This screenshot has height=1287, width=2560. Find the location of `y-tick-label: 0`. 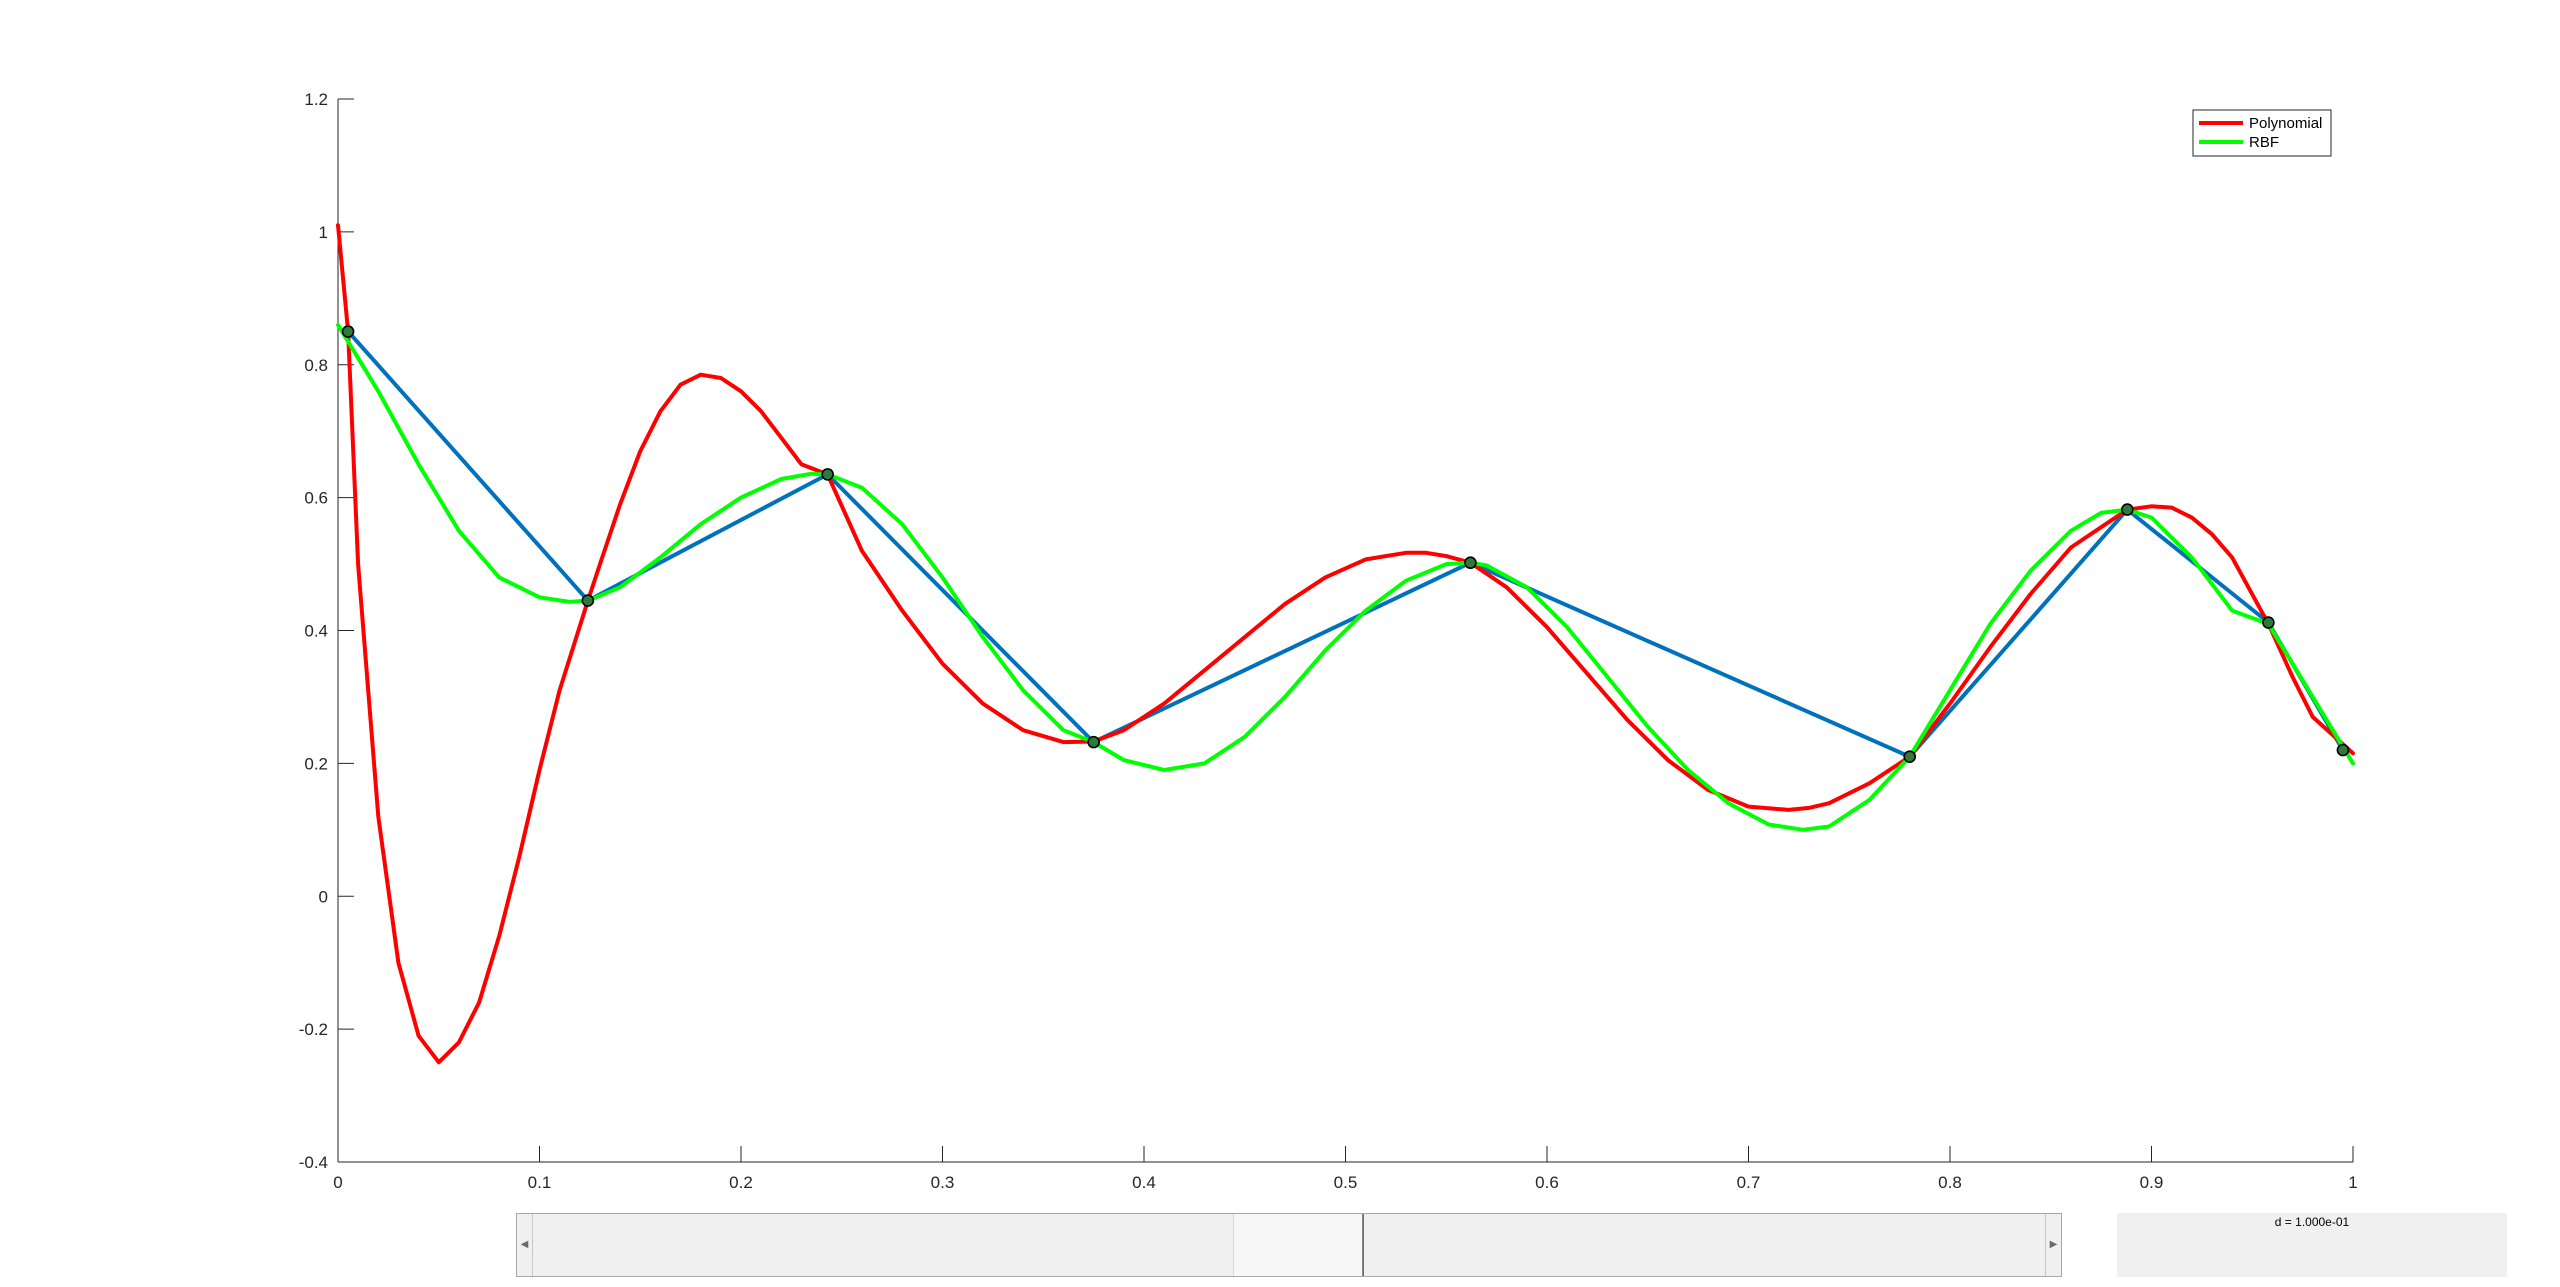

y-tick-label: 0 is located at coordinates (323, 896).